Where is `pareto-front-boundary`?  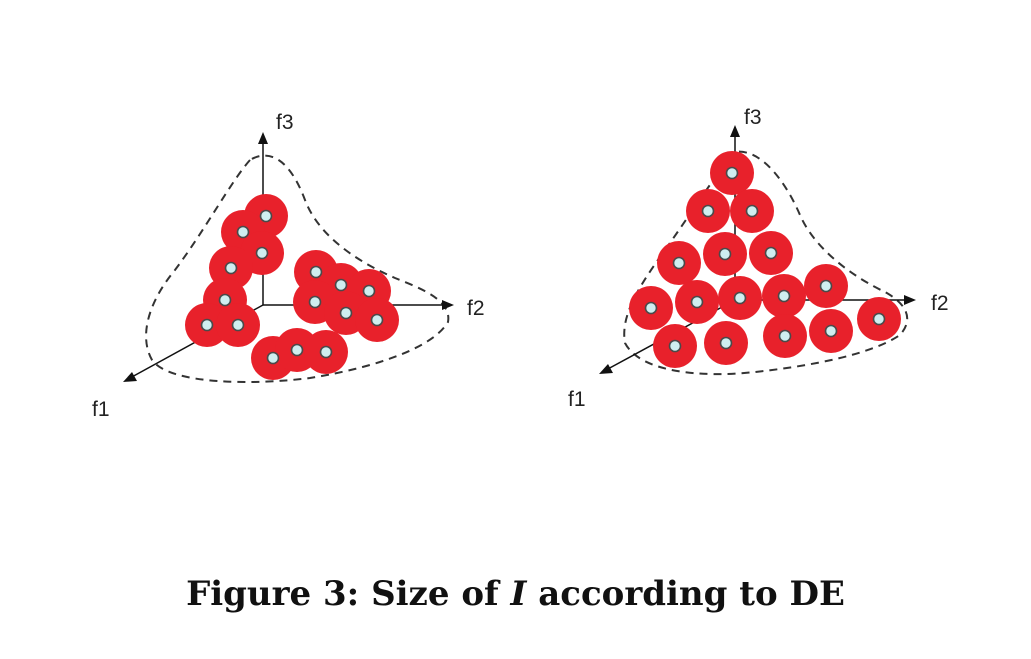 pareto-front-boundary is located at coordinates (297, 269).